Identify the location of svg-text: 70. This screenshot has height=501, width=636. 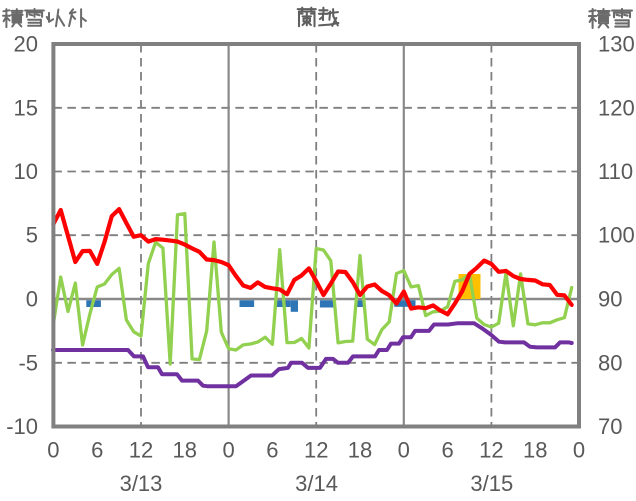
(610, 426).